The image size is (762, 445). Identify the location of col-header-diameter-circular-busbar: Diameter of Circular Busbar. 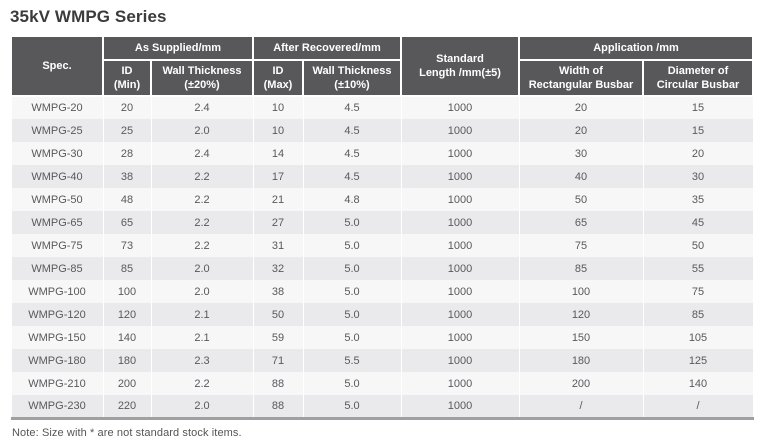
(698, 78).